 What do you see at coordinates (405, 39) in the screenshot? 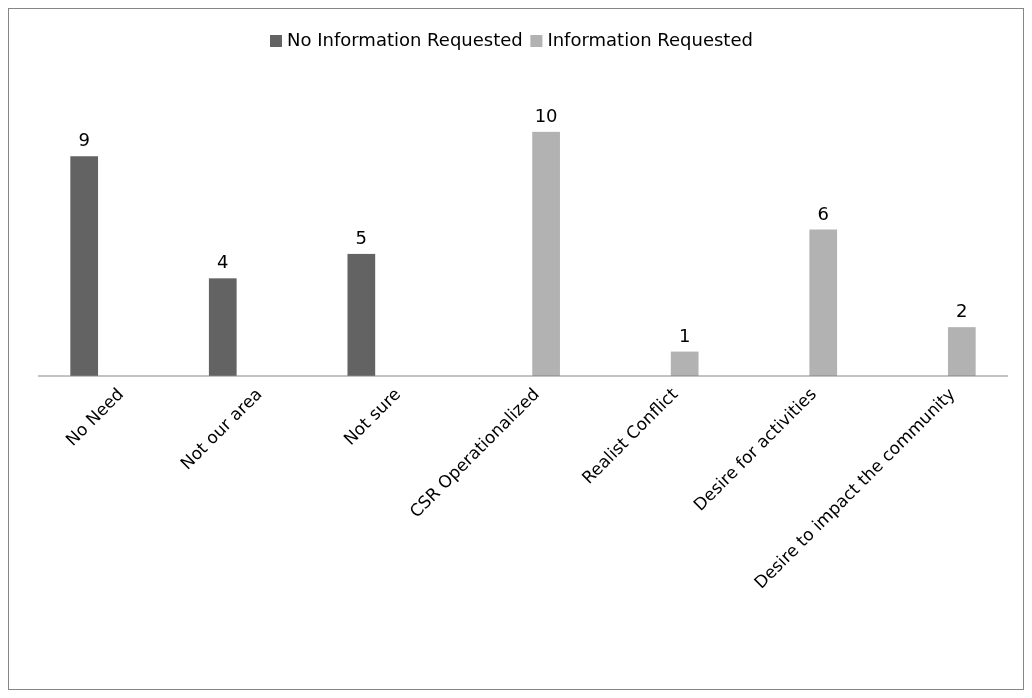
I see `legend-label: No Information Requested` at bounding box center [405, 39].